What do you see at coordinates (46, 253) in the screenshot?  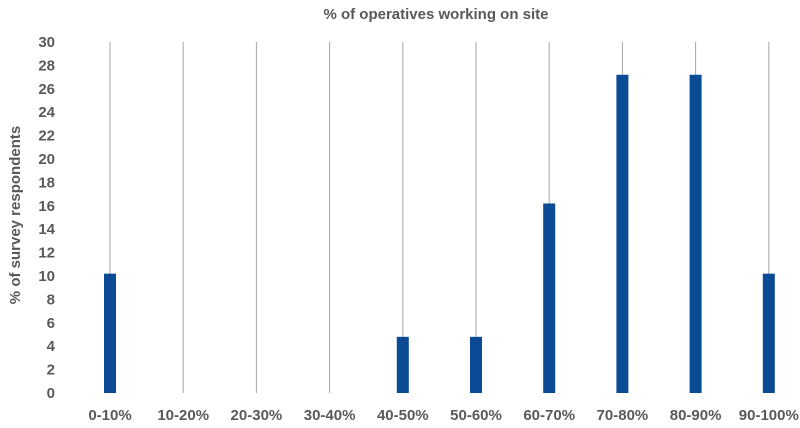 I see `y-tick-label: 12` at bounding box center [46, 253].